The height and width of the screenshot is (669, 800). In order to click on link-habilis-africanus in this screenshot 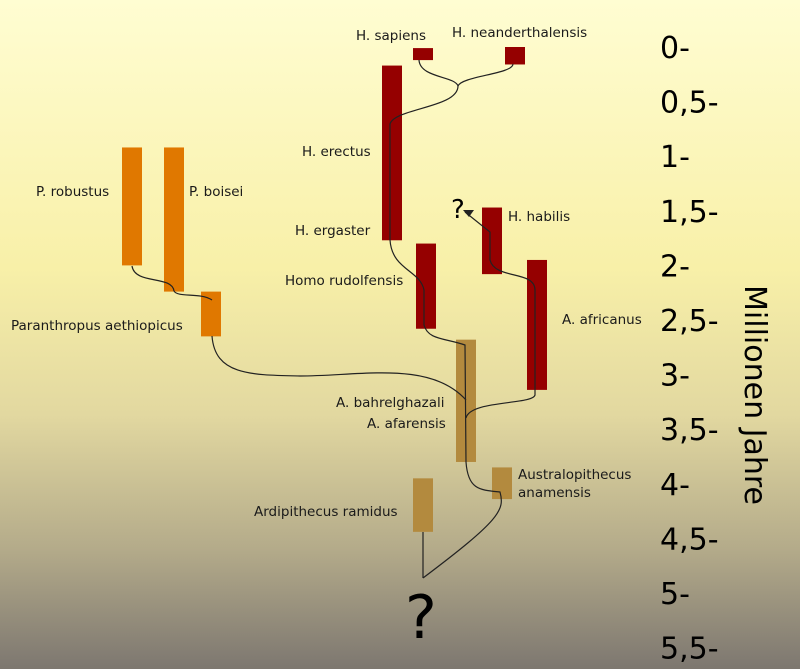, I will do `click(500, 315)`.